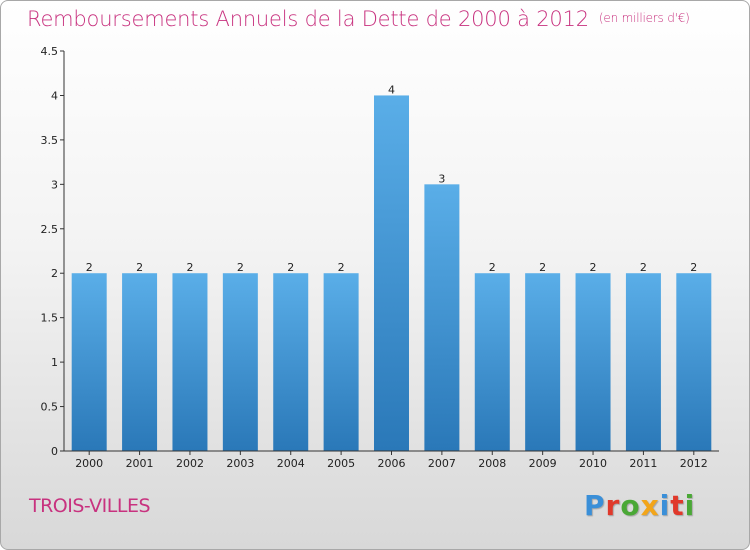  Describe the element at coordinates (595, 505) in the screenshot. I see `logo-letter: P` at that location.